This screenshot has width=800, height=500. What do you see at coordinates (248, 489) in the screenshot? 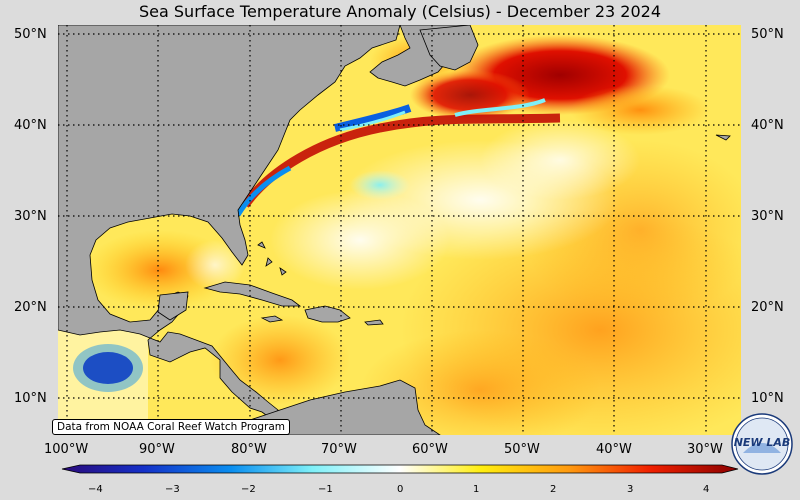
I see `colorbar-tick: −2` at bounding box center [248, 489].